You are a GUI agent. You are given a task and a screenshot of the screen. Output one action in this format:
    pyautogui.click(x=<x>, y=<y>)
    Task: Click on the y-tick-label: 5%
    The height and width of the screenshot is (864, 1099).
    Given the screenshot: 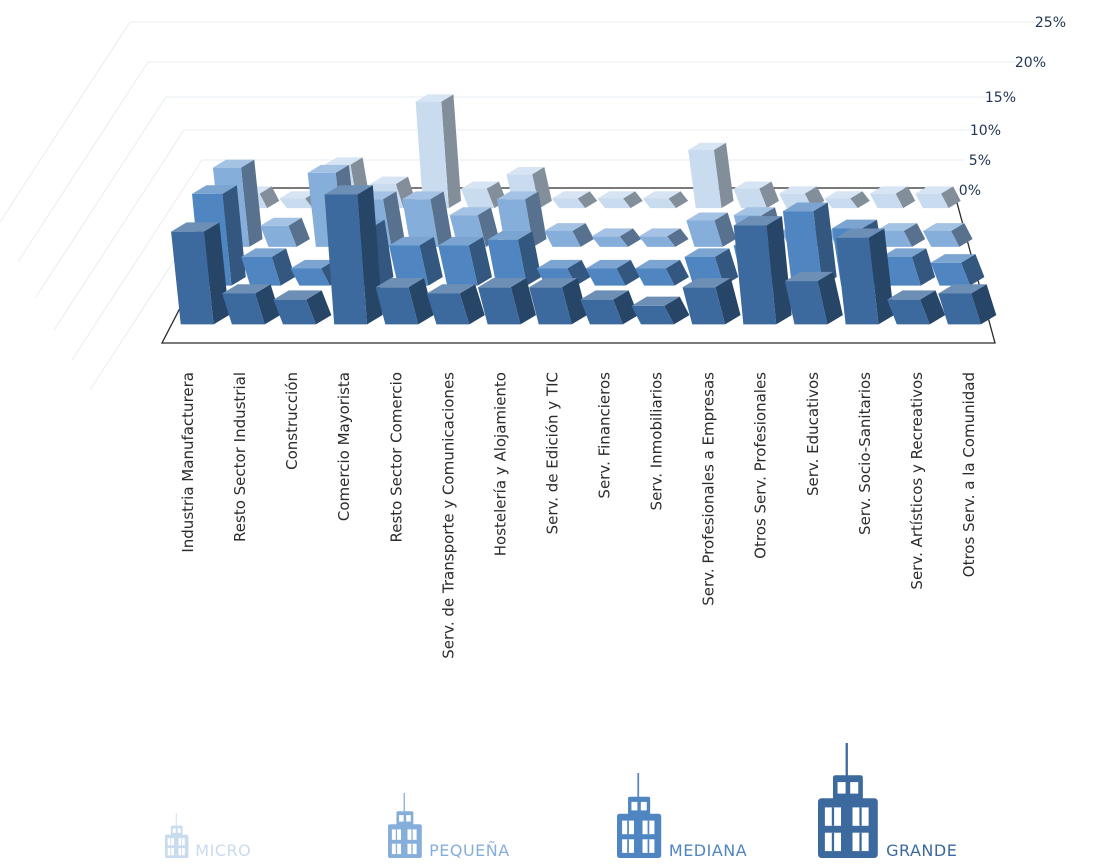 What is the action you would take?
    pyautogui.click(x=980, y=161)
    